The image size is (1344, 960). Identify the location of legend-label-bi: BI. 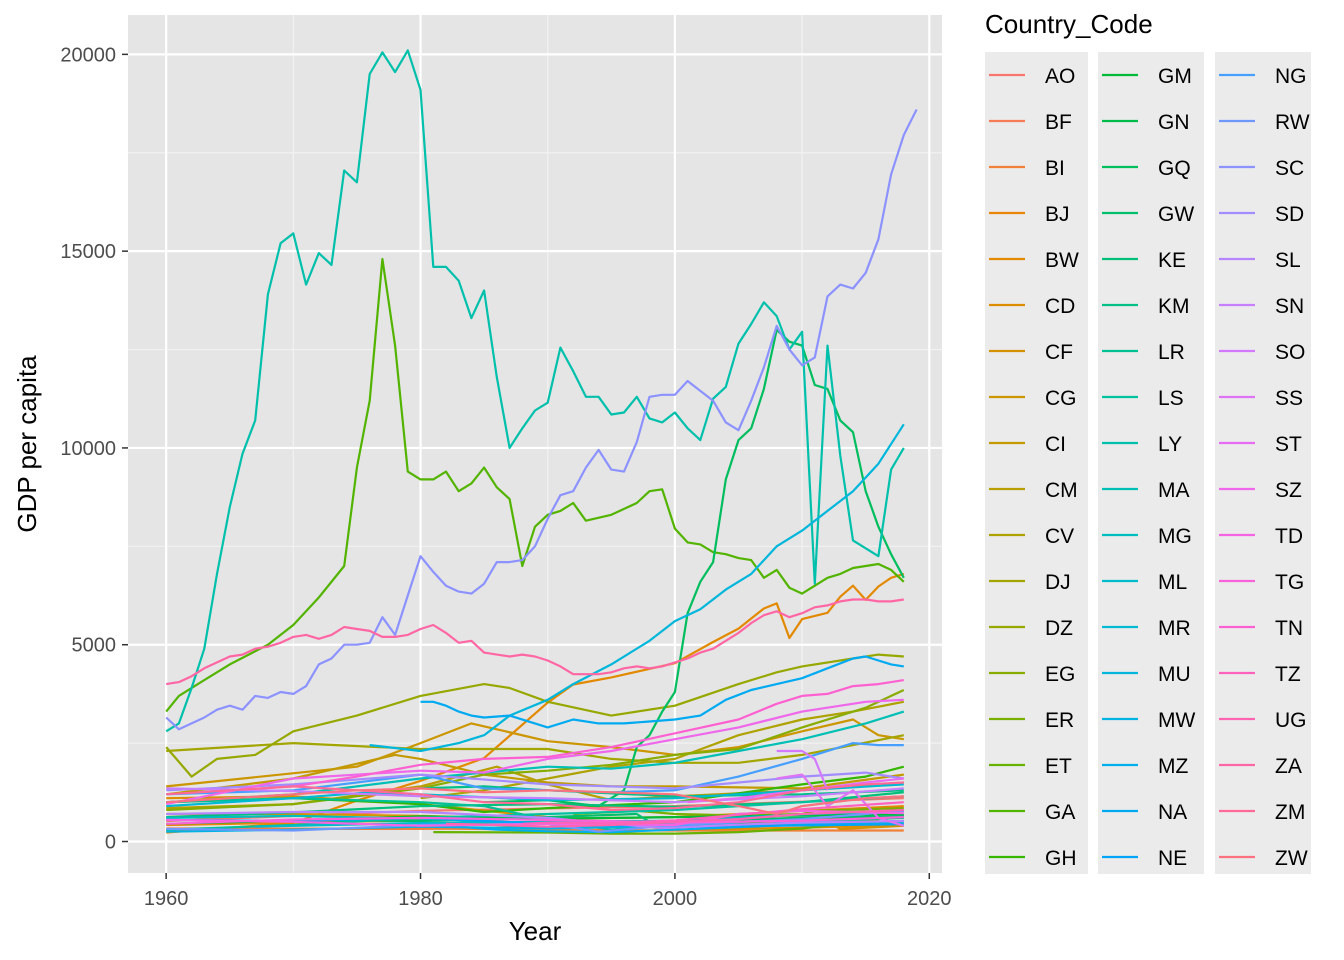
(1055, 168).